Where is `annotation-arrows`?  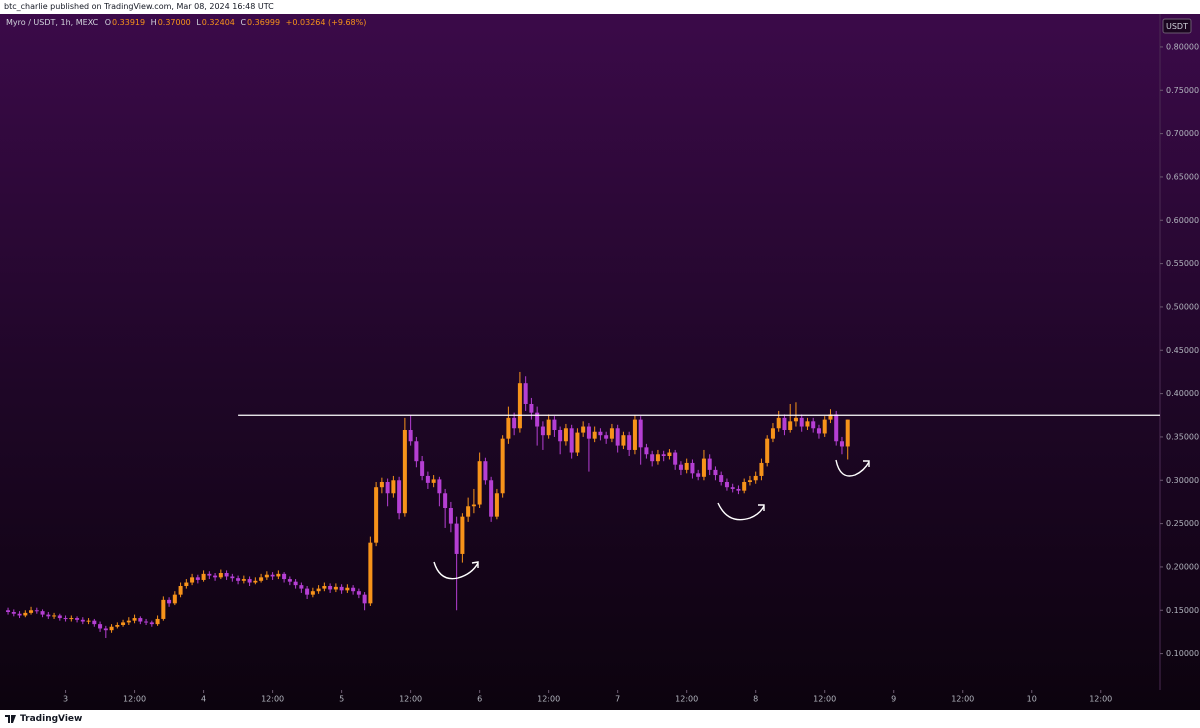 annotation-arrows is located at coordinates (651, 519).